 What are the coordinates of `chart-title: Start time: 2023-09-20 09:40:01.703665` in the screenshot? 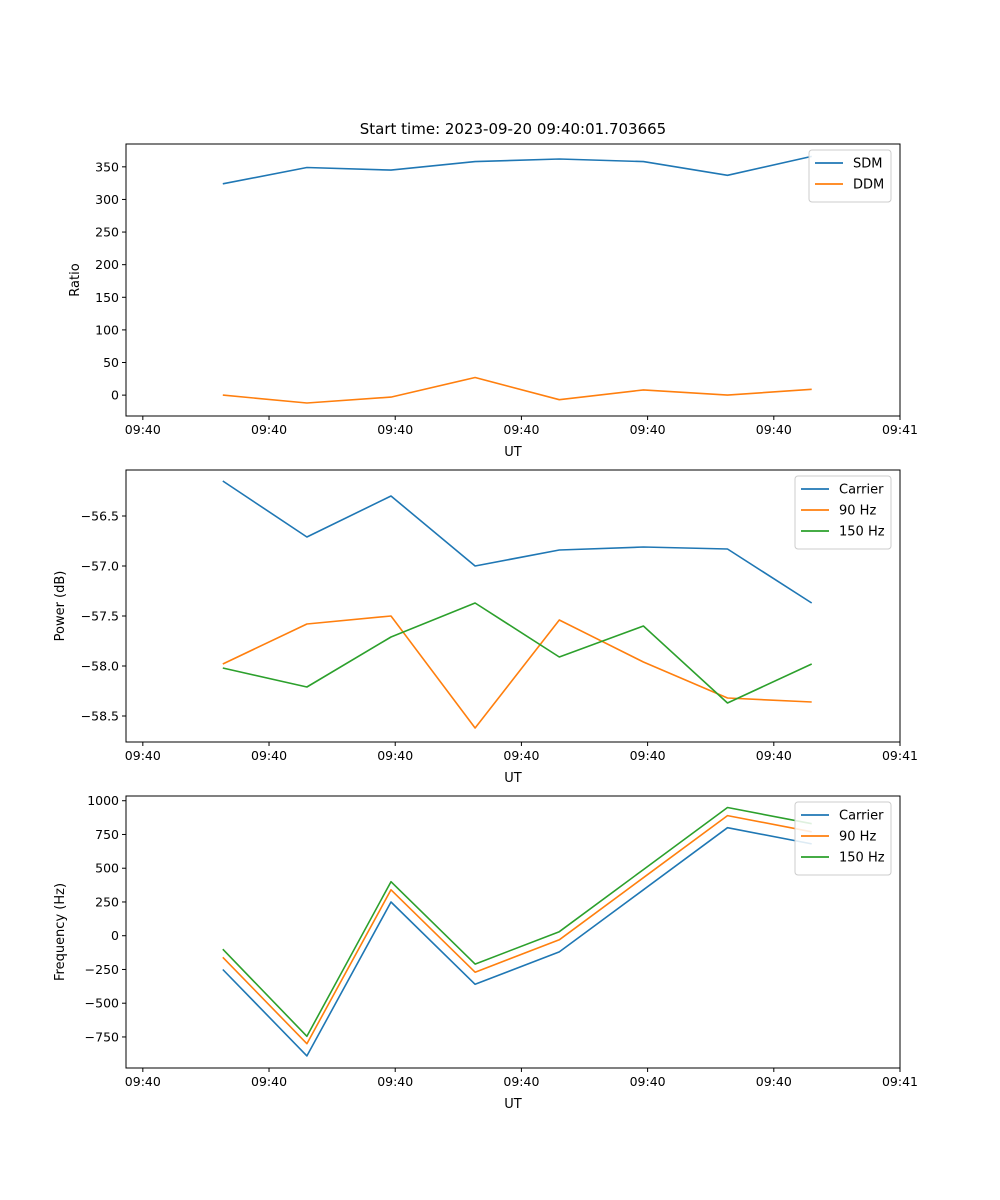 It's located at (513, 129).